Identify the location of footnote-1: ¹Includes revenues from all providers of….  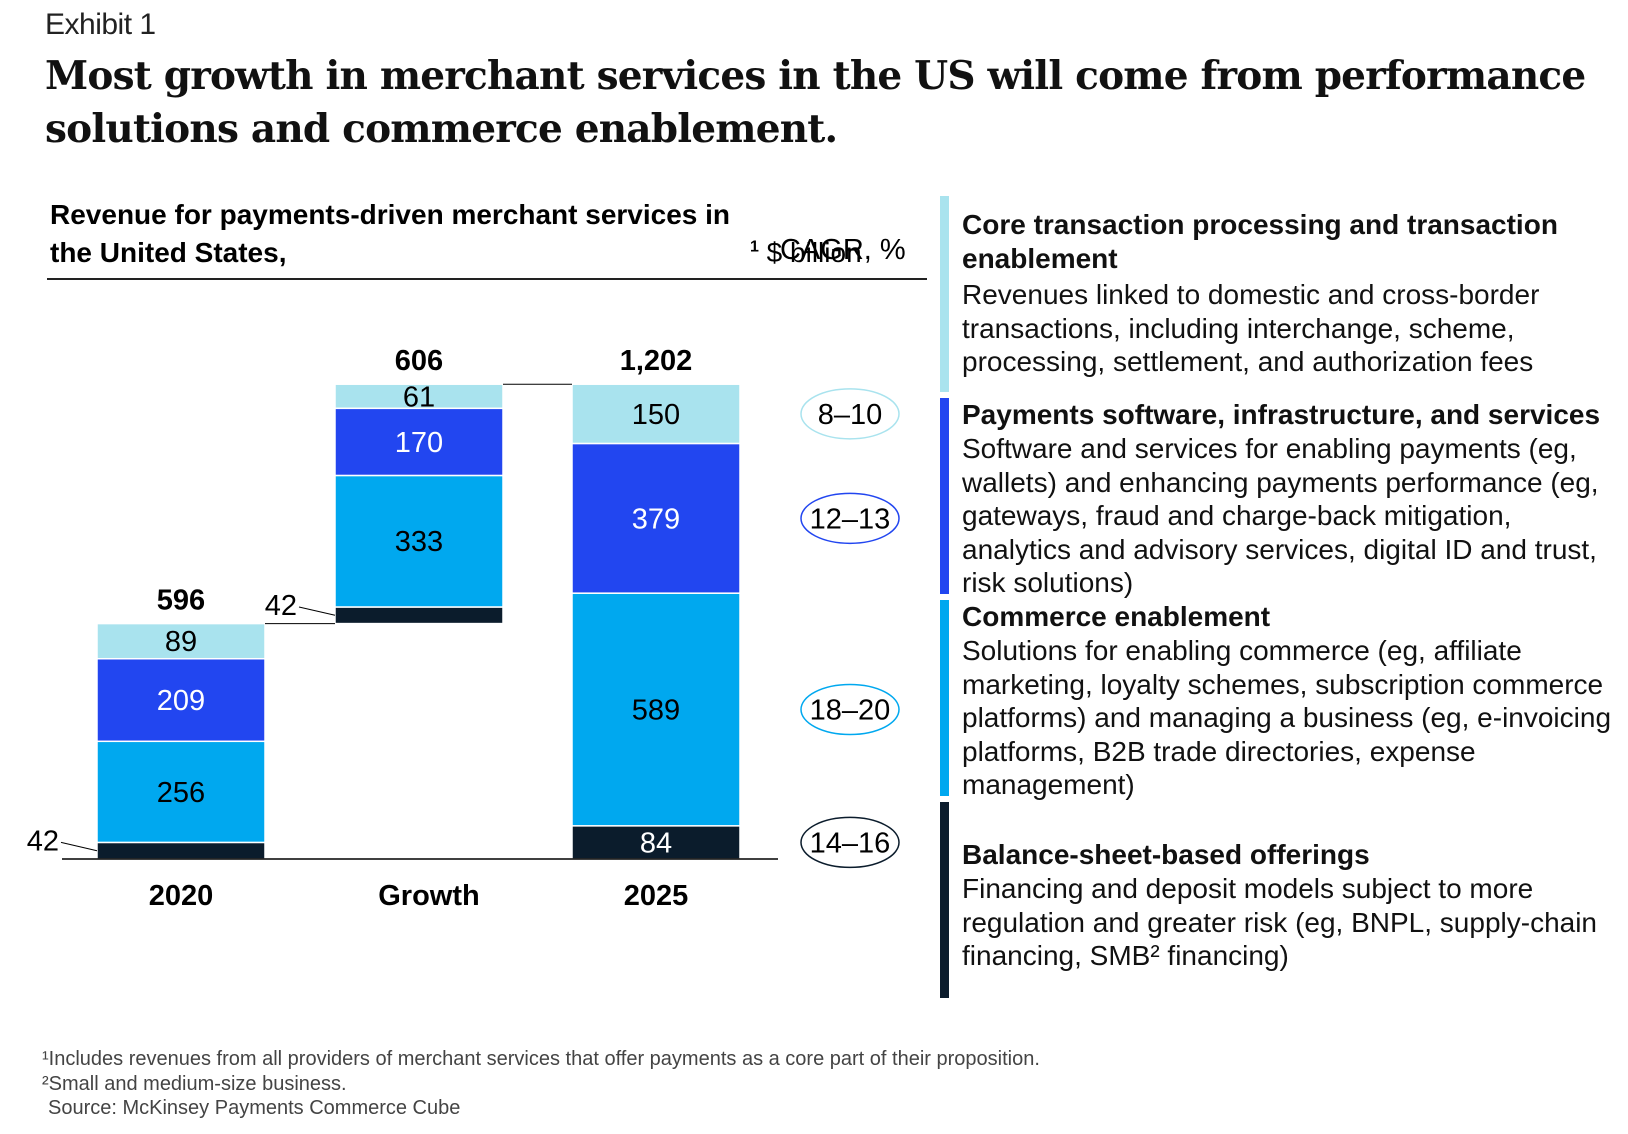
(541, 1059).